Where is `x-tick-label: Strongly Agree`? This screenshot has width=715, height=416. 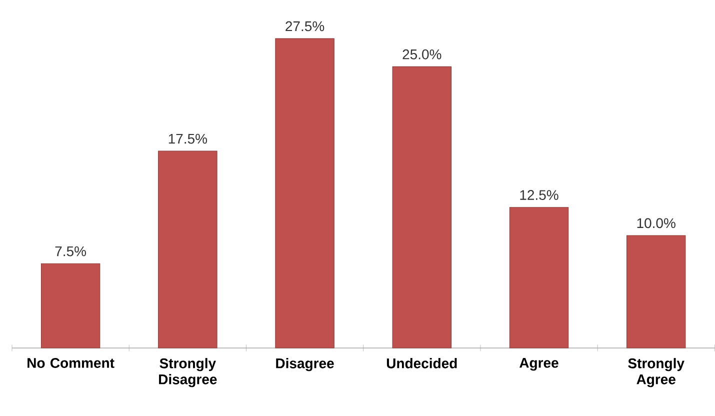
x-tick-label: Strongly Agree is located at coordinates (656, 373).